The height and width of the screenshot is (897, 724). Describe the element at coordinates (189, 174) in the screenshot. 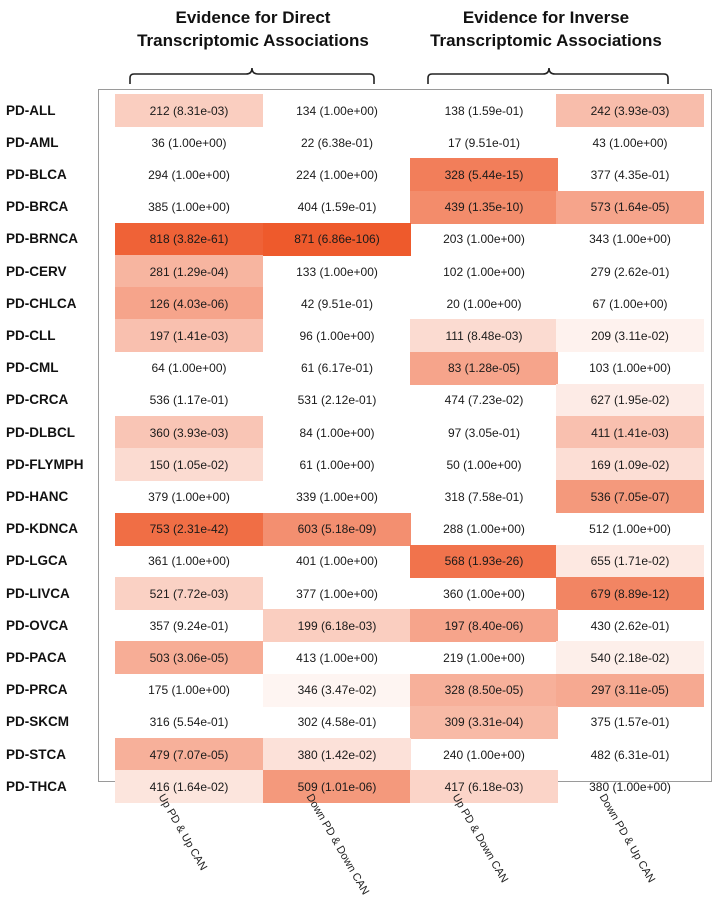

I see `heatmap-cell: 294 (1.00e+00)` at that location.